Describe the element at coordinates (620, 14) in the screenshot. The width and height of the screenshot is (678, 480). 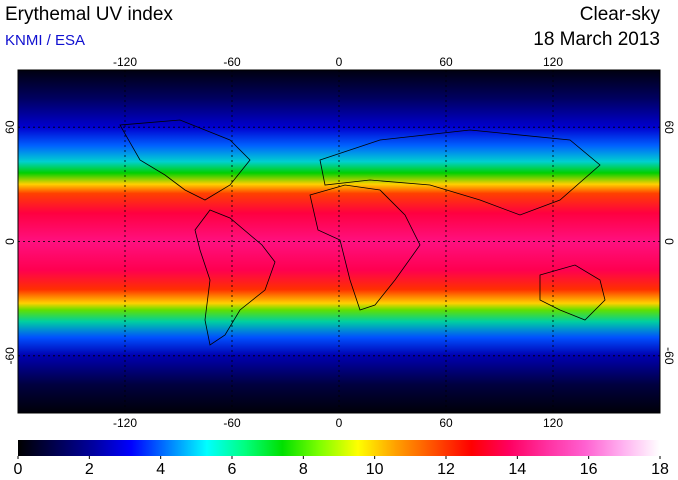
I see `condition: Clear-sky` at that location.